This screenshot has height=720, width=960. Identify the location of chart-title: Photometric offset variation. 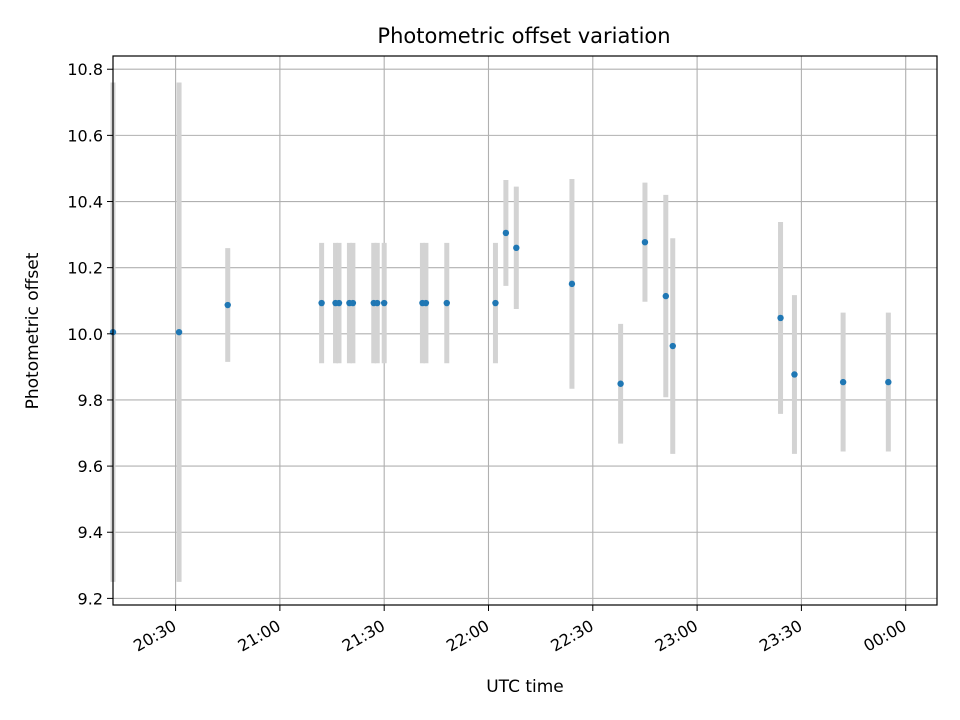
(523, 36).